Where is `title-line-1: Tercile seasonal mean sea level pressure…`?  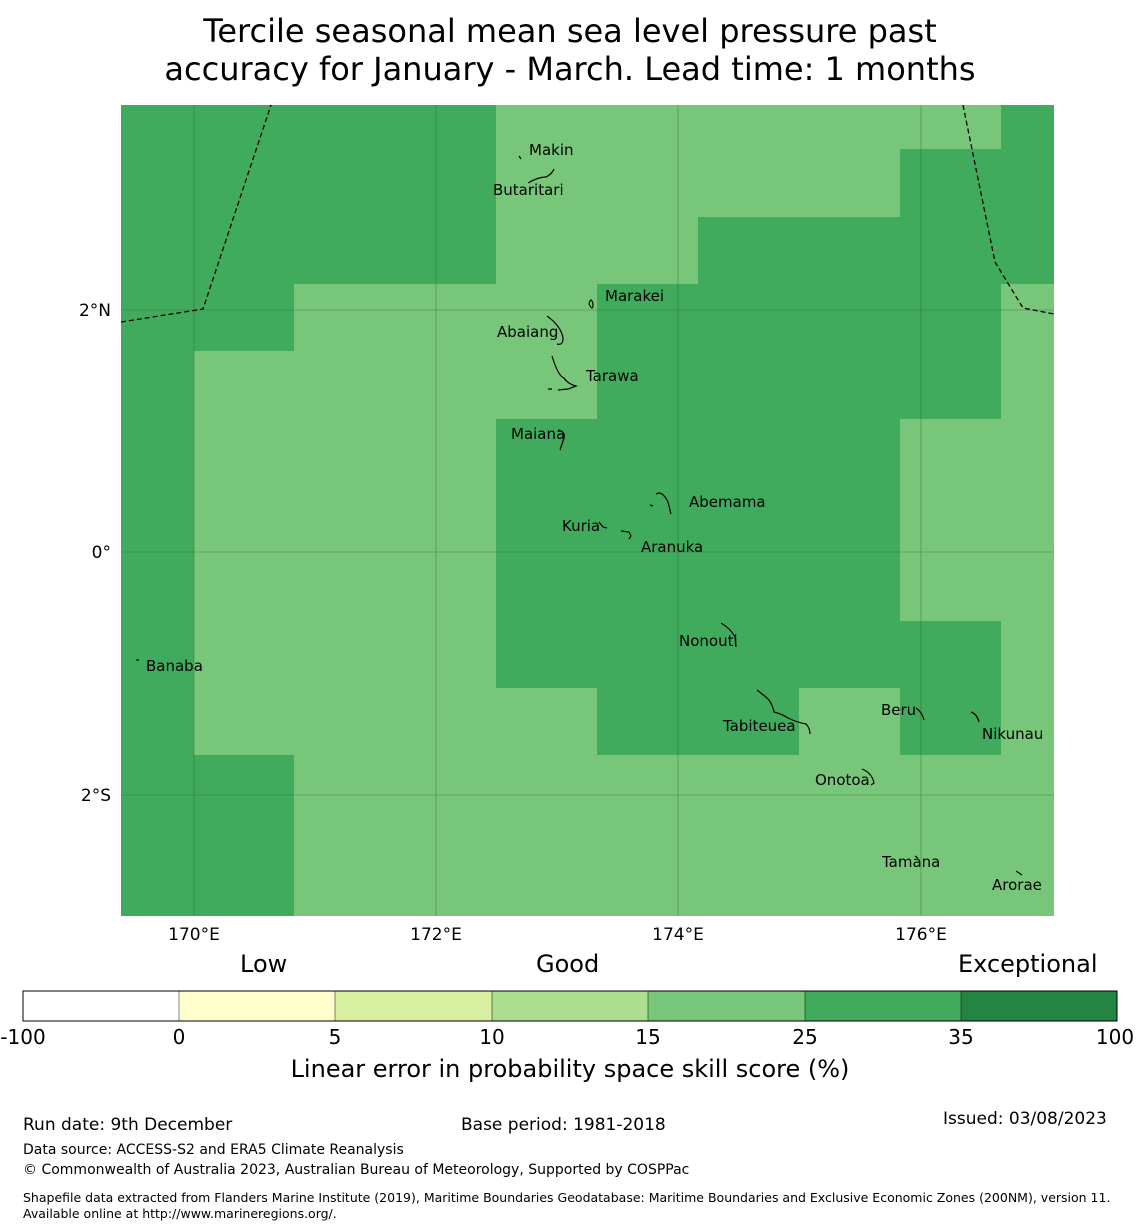
title-line-1: Tercile seasonal mean sea level pressure… is located at coordinates (570, 31).